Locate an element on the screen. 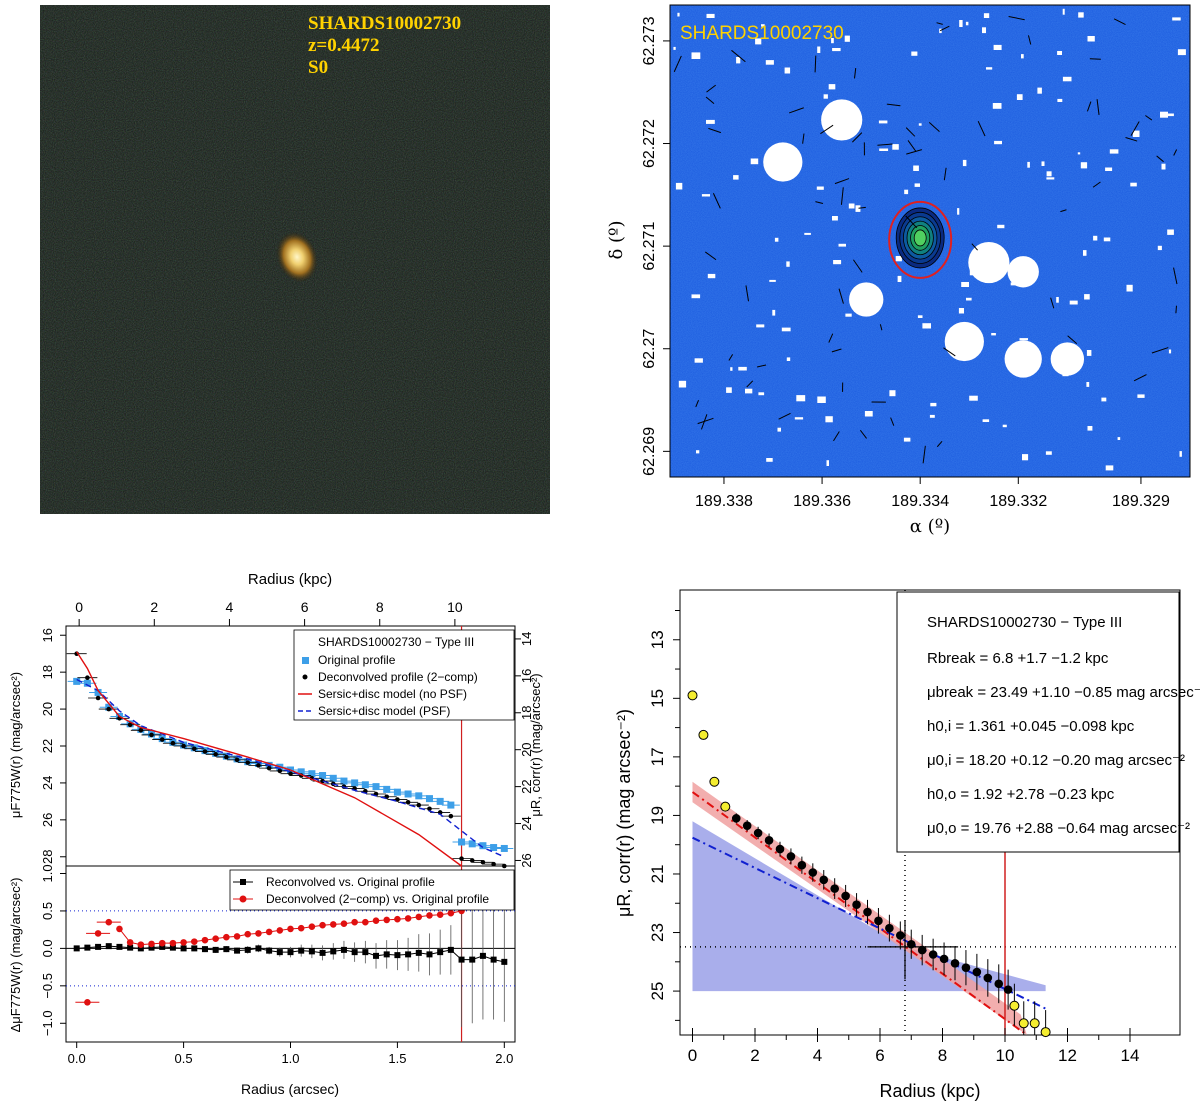  break-y-tick-label: 25 is located at coordinates (657, 991).